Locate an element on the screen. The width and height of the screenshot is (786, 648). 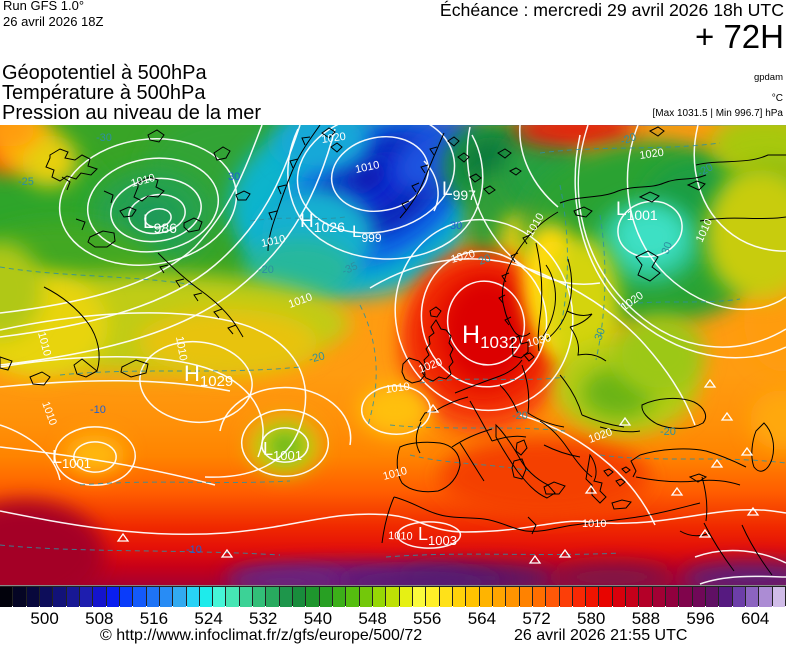
svg-text: -25 is located at coordinates (26, 182).